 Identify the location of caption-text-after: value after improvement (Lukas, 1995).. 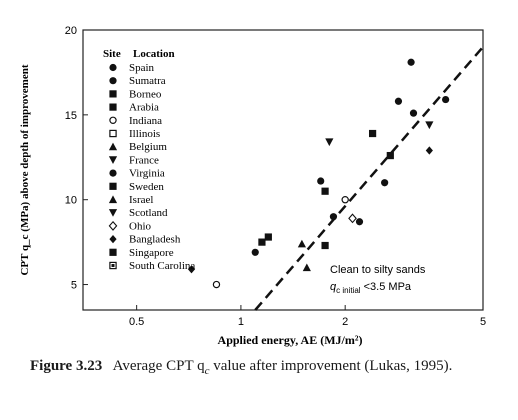
(331, 366).